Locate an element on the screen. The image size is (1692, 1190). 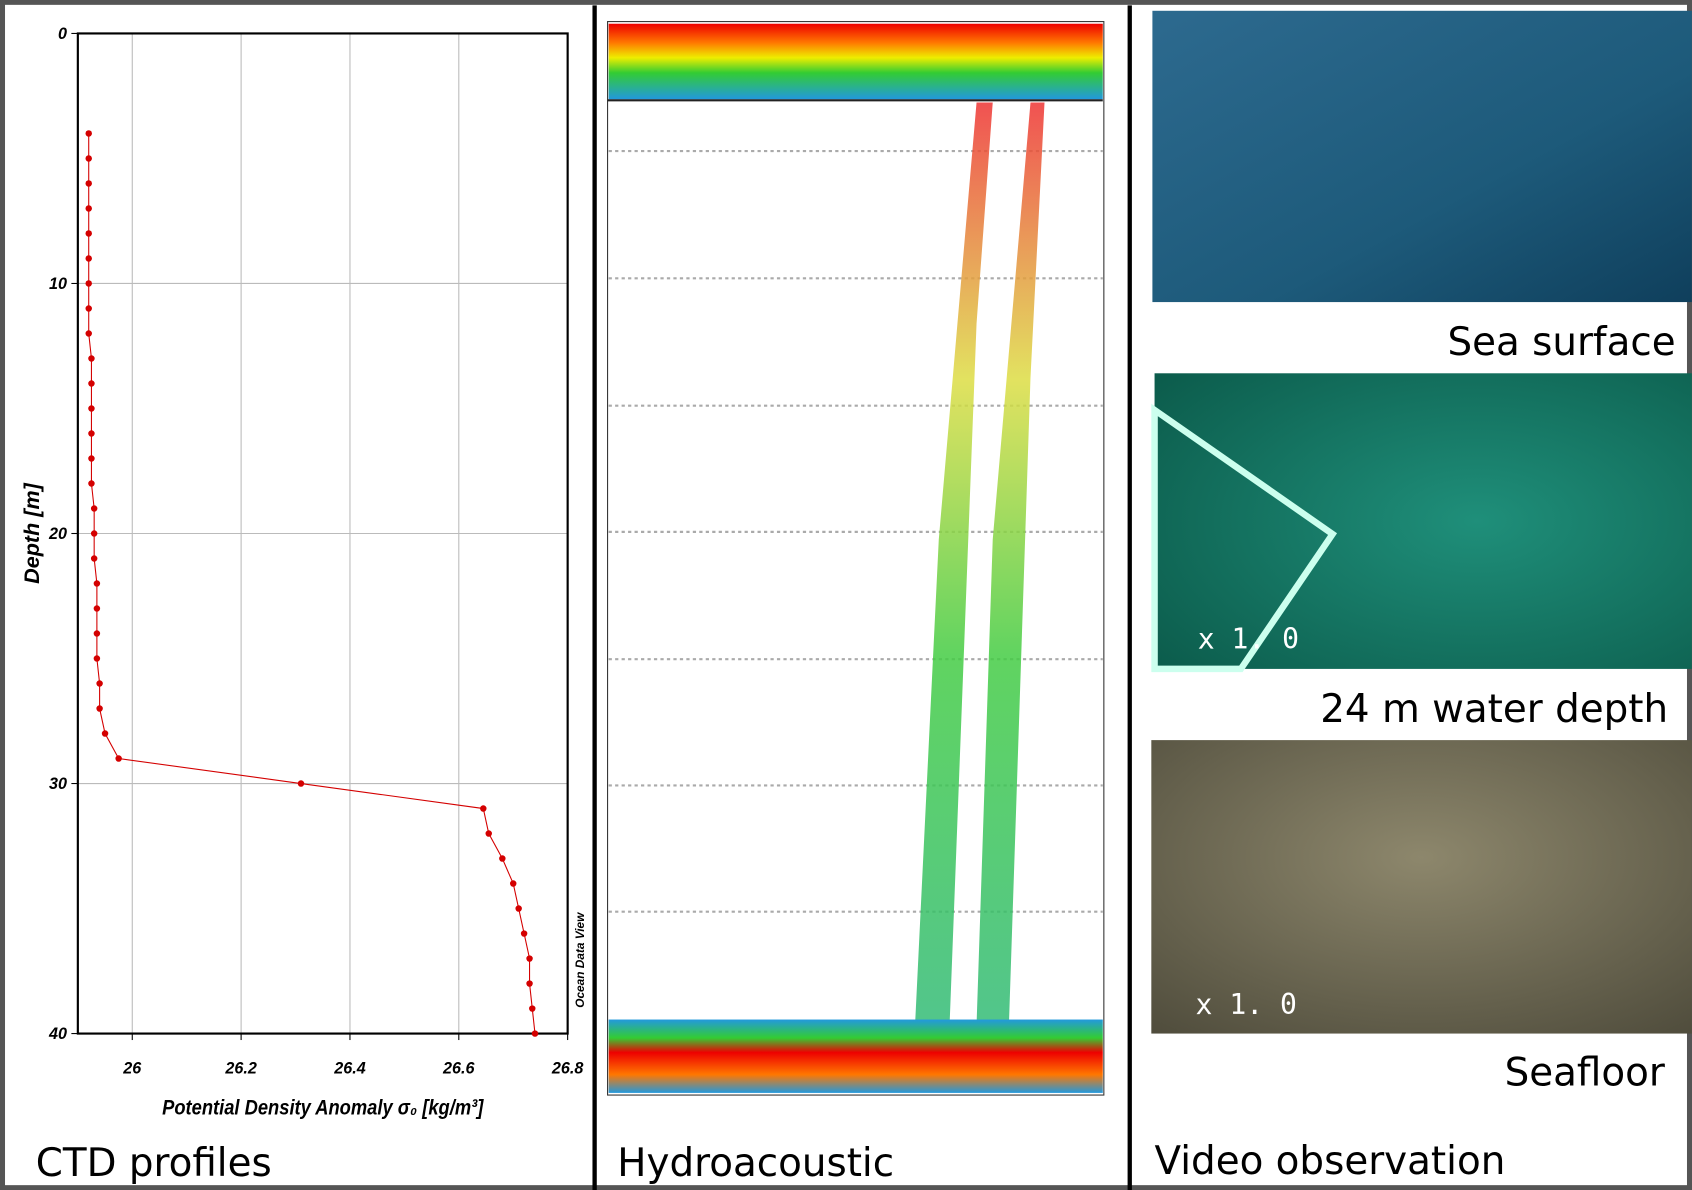
photo-caption: 24 m water depth is located at coordinates (1494, 709).